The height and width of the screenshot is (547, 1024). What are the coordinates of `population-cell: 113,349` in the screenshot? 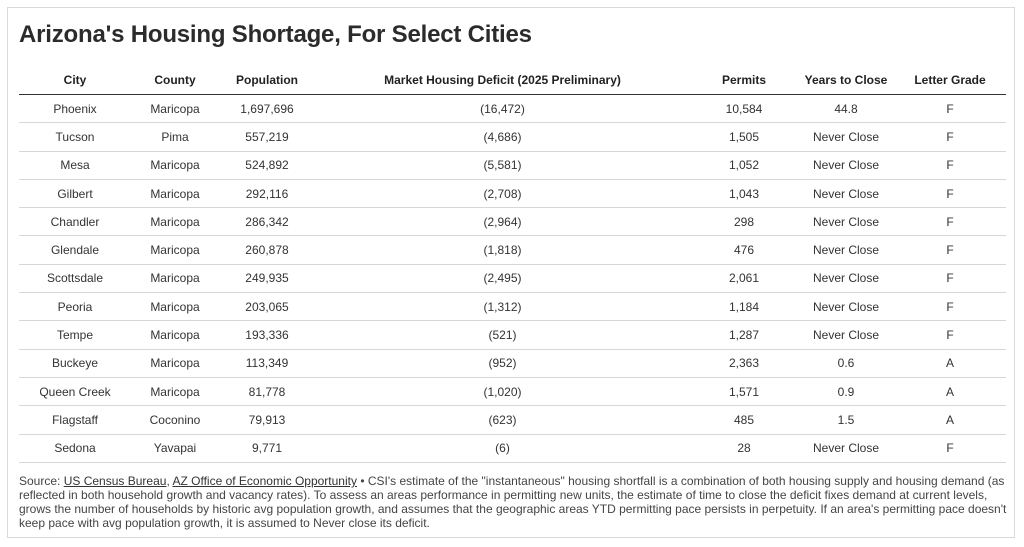 It's located at (267, 363).